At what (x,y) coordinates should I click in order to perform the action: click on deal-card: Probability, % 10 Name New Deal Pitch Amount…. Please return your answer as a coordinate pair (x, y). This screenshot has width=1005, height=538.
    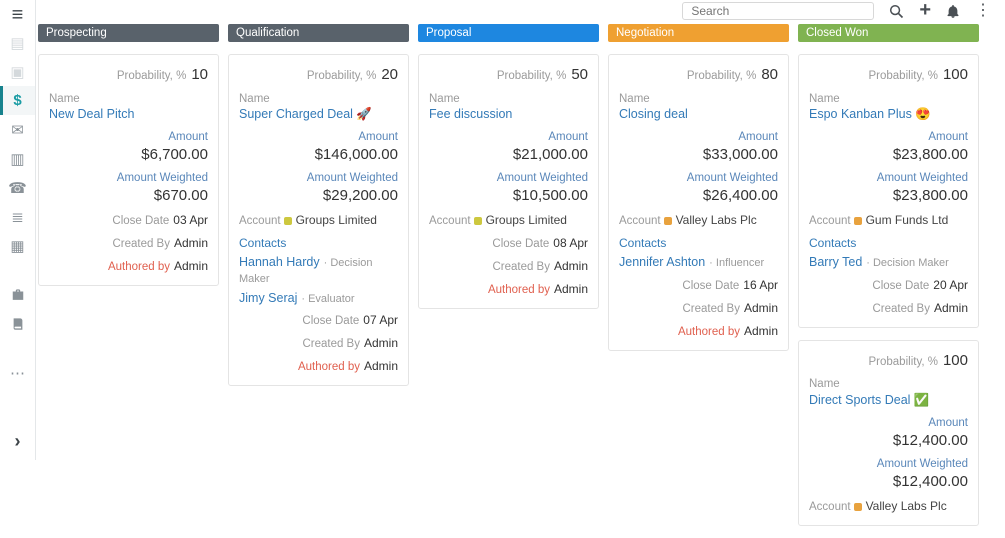
    Looking at the image, I should click on (128, 170).